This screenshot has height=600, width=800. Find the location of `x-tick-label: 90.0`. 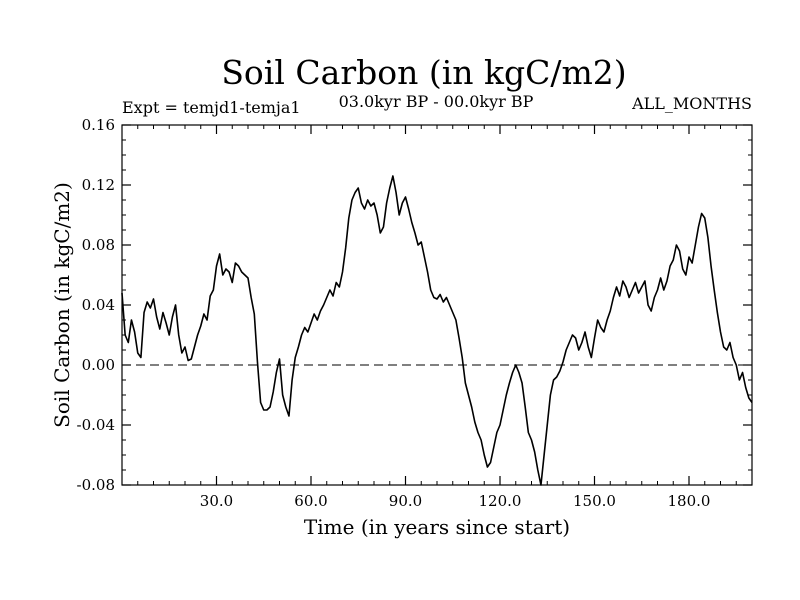

x-tick-label: 90.0 is located at coordinates (405, 501).